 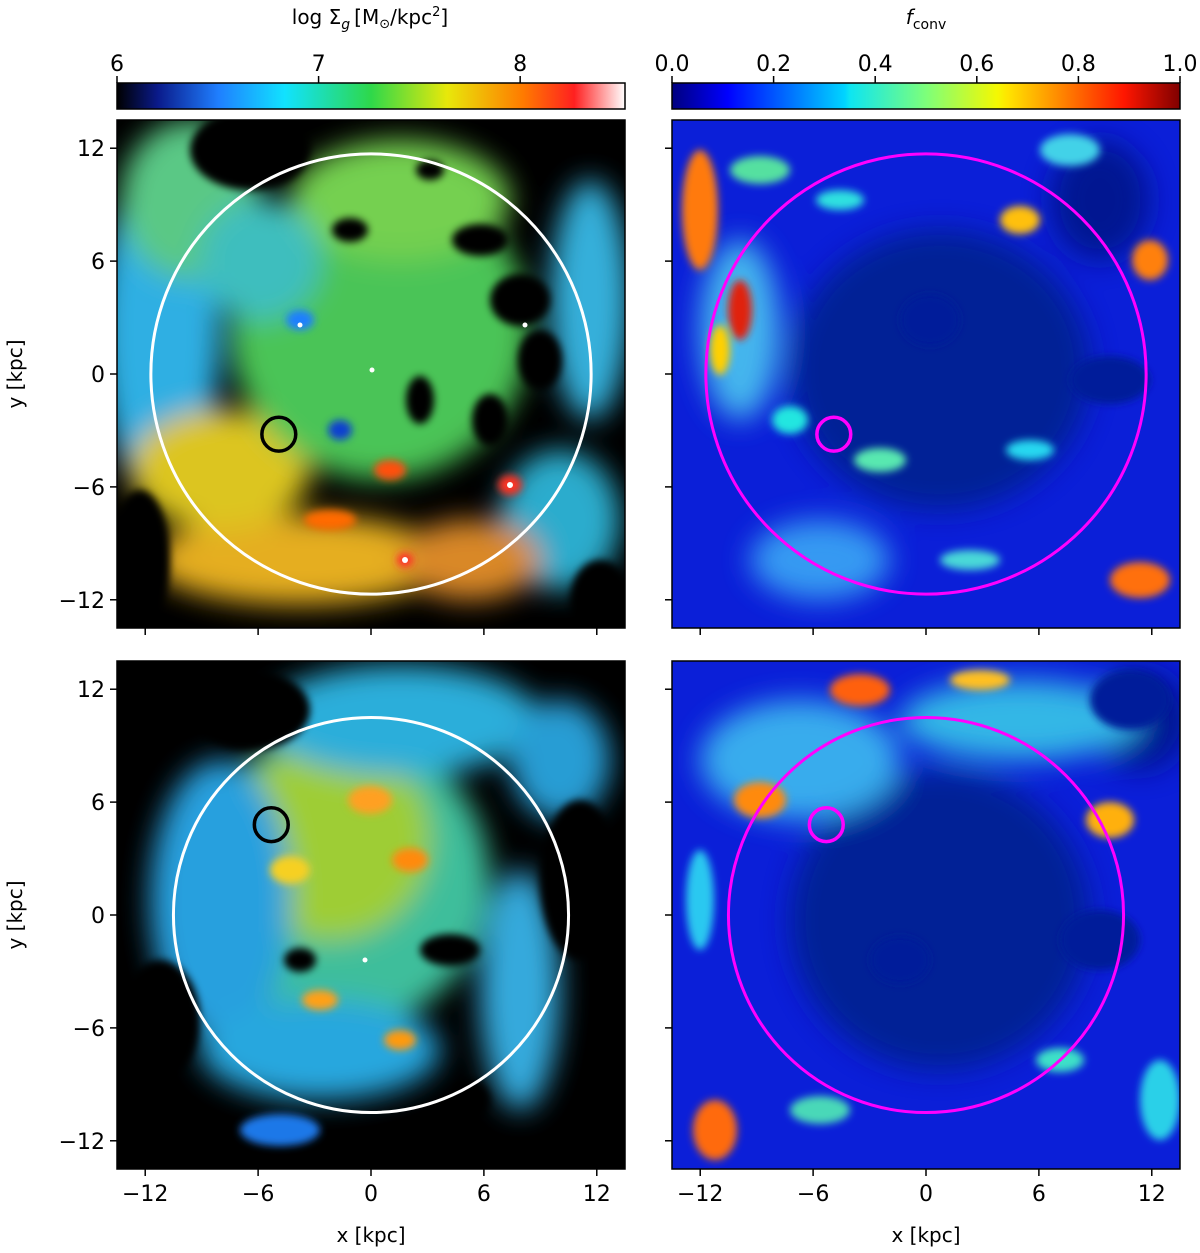 What do you see at coordinates (15, 914) in the screenshot?
I see `ylabel-bottom: y [kpc]` at bounding box center [15, 914].